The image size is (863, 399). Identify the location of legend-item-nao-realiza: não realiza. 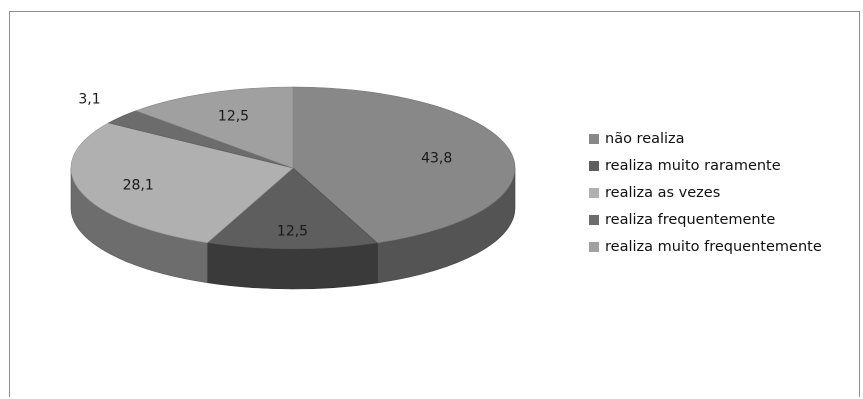
(705, 138).